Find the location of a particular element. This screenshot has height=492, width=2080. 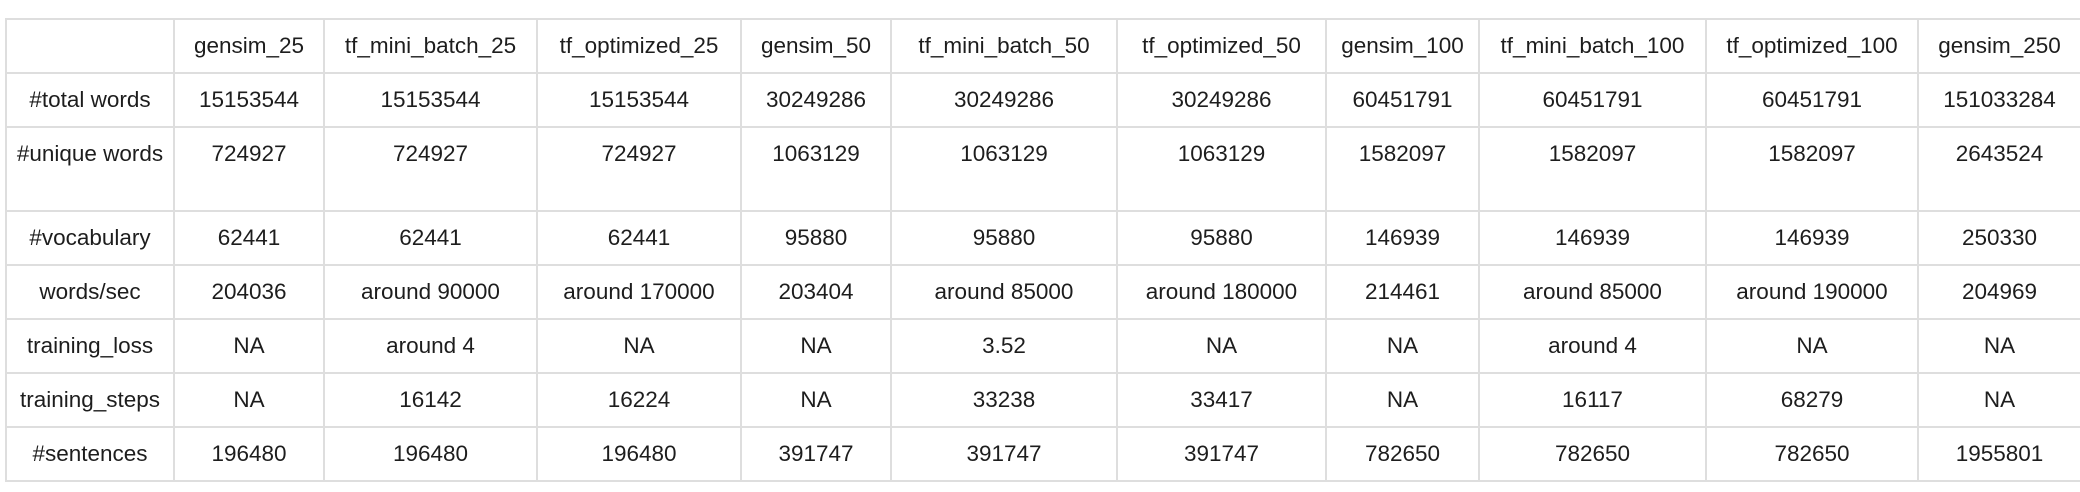

table-cell: 16117 is located at coordinates (1592, 400).